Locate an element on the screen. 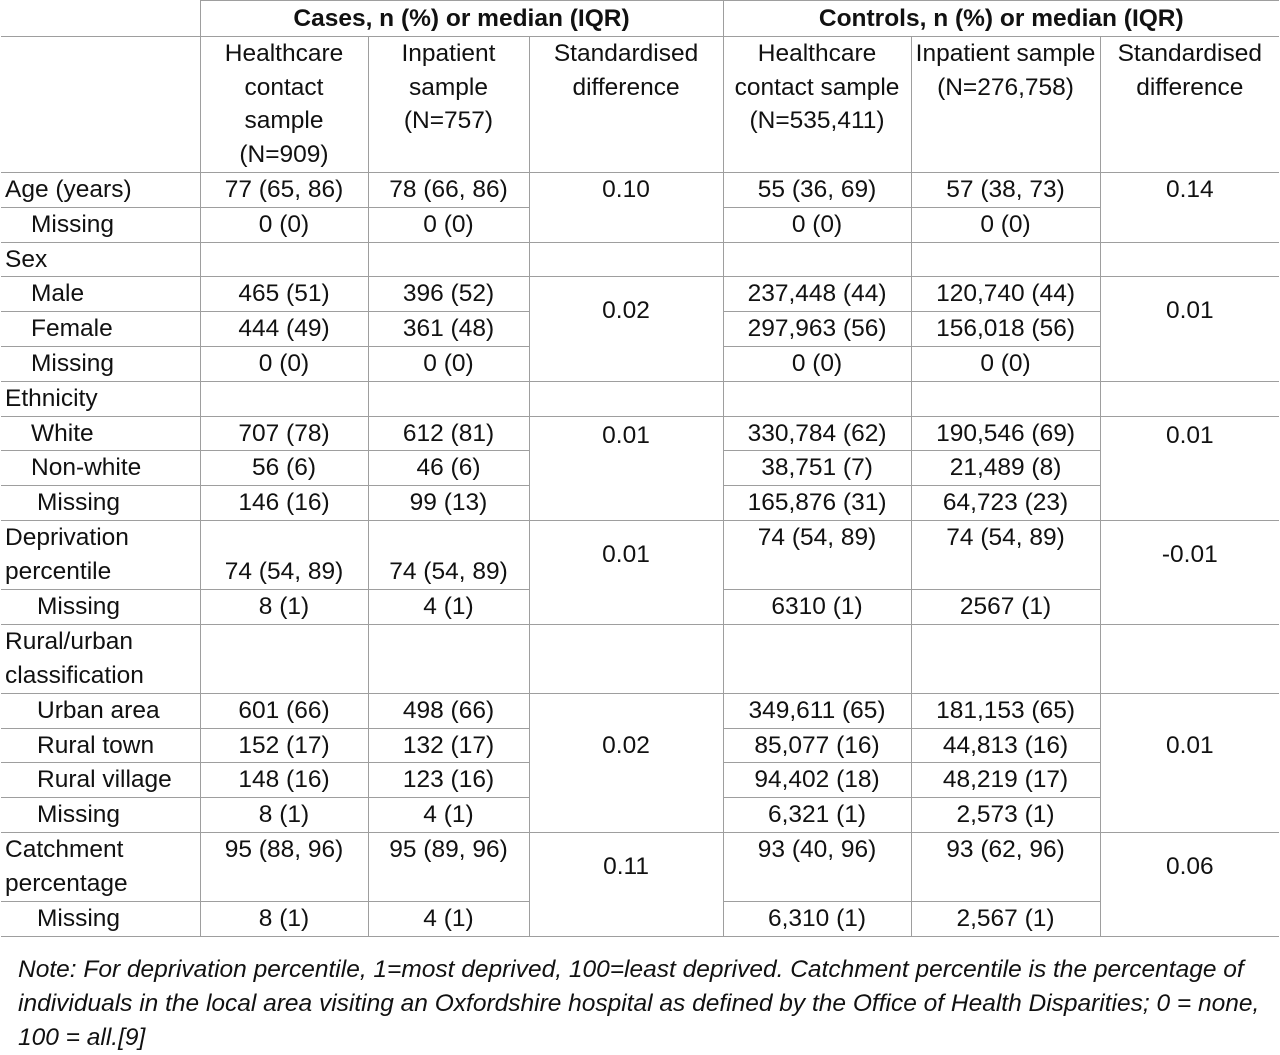 This screenshot has height=1055, width=1280. header-corner-cell is located at coordinates (101, 18).